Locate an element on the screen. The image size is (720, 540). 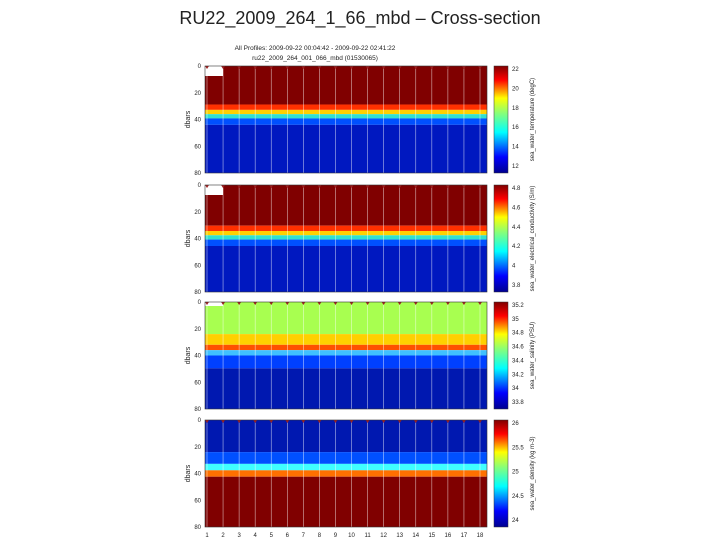
x-tick-label: 11 is located at coordinates (367, 536).